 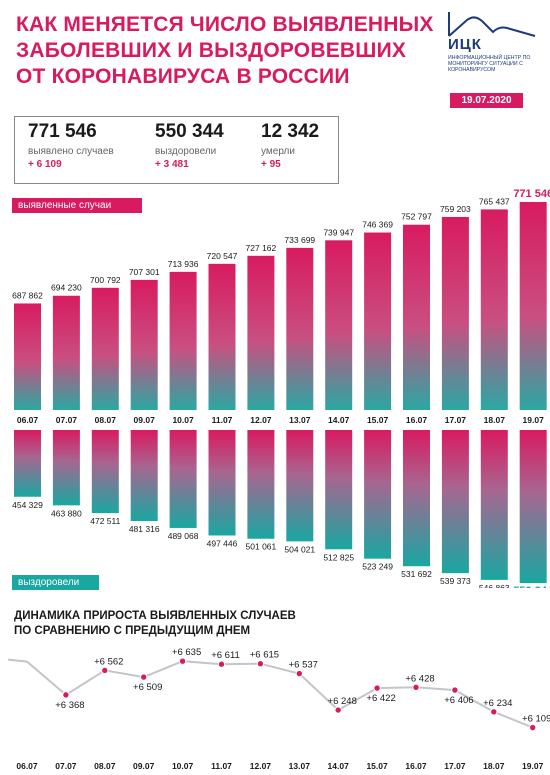 What do you see at coordinates (71, 145) in the screenshot?
I see `stat-cases: 771 546 выявлено случаев + 6 109` at bounding box center [71, 145].